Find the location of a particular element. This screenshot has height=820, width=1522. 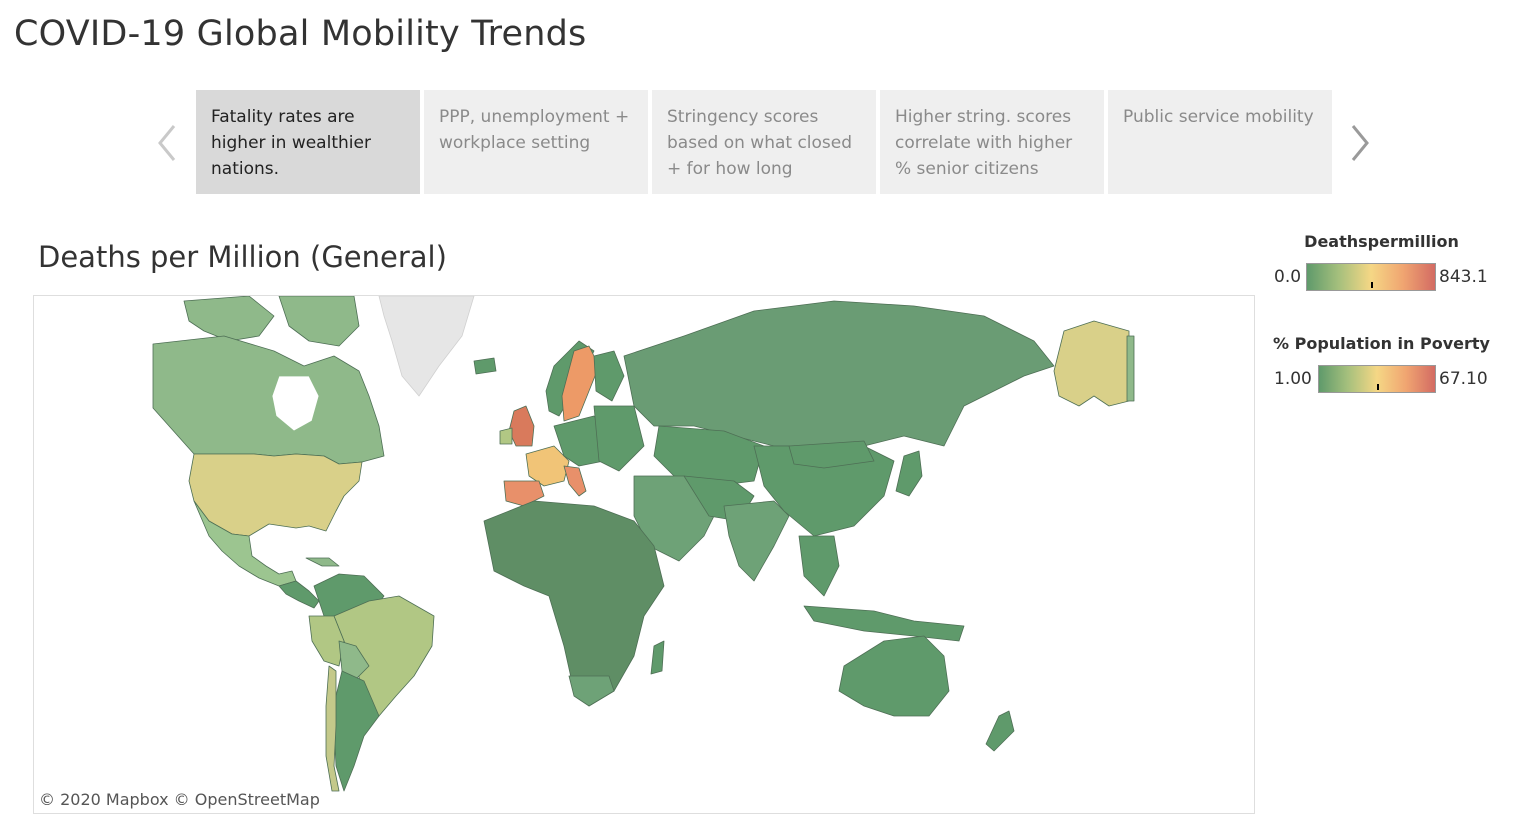

united-kingdom is located at coordinates (521, 426).